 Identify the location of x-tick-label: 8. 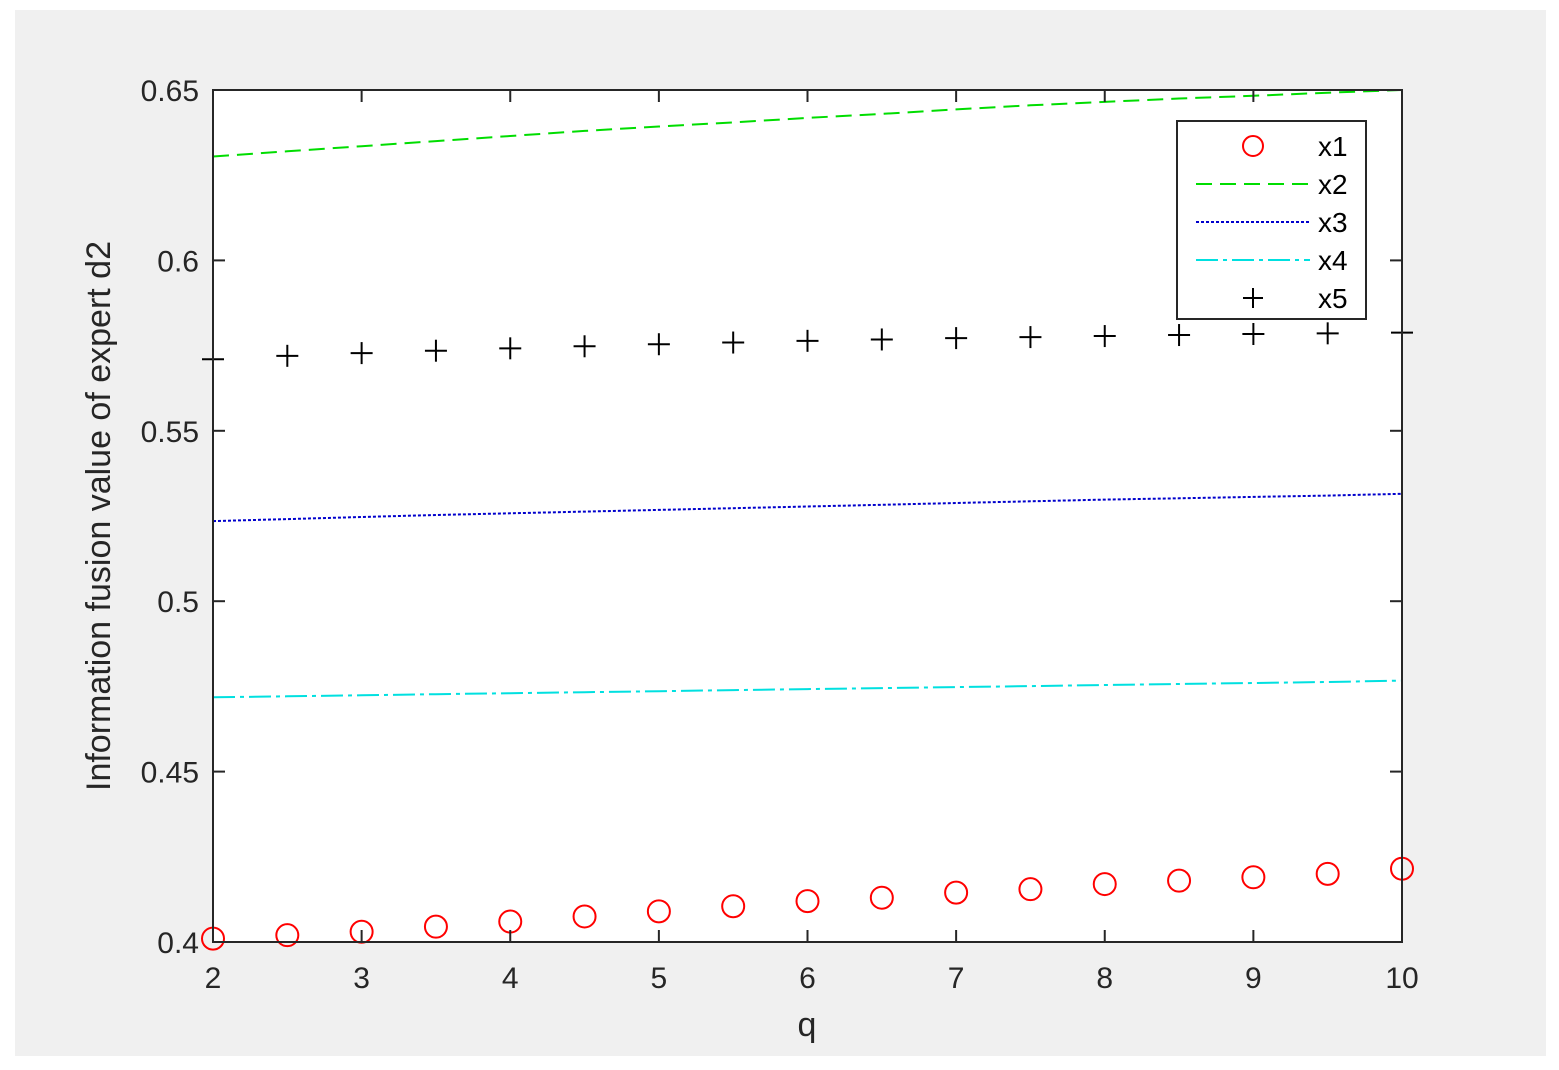
(1104, 978).